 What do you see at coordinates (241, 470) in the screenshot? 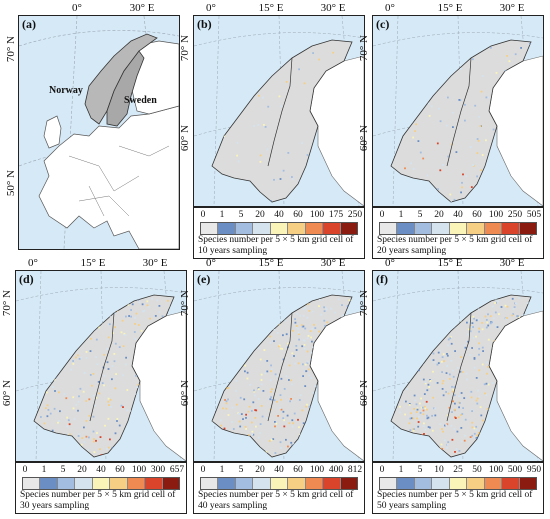
I see `legend-tick: 5` at bounding box center [241, 470].